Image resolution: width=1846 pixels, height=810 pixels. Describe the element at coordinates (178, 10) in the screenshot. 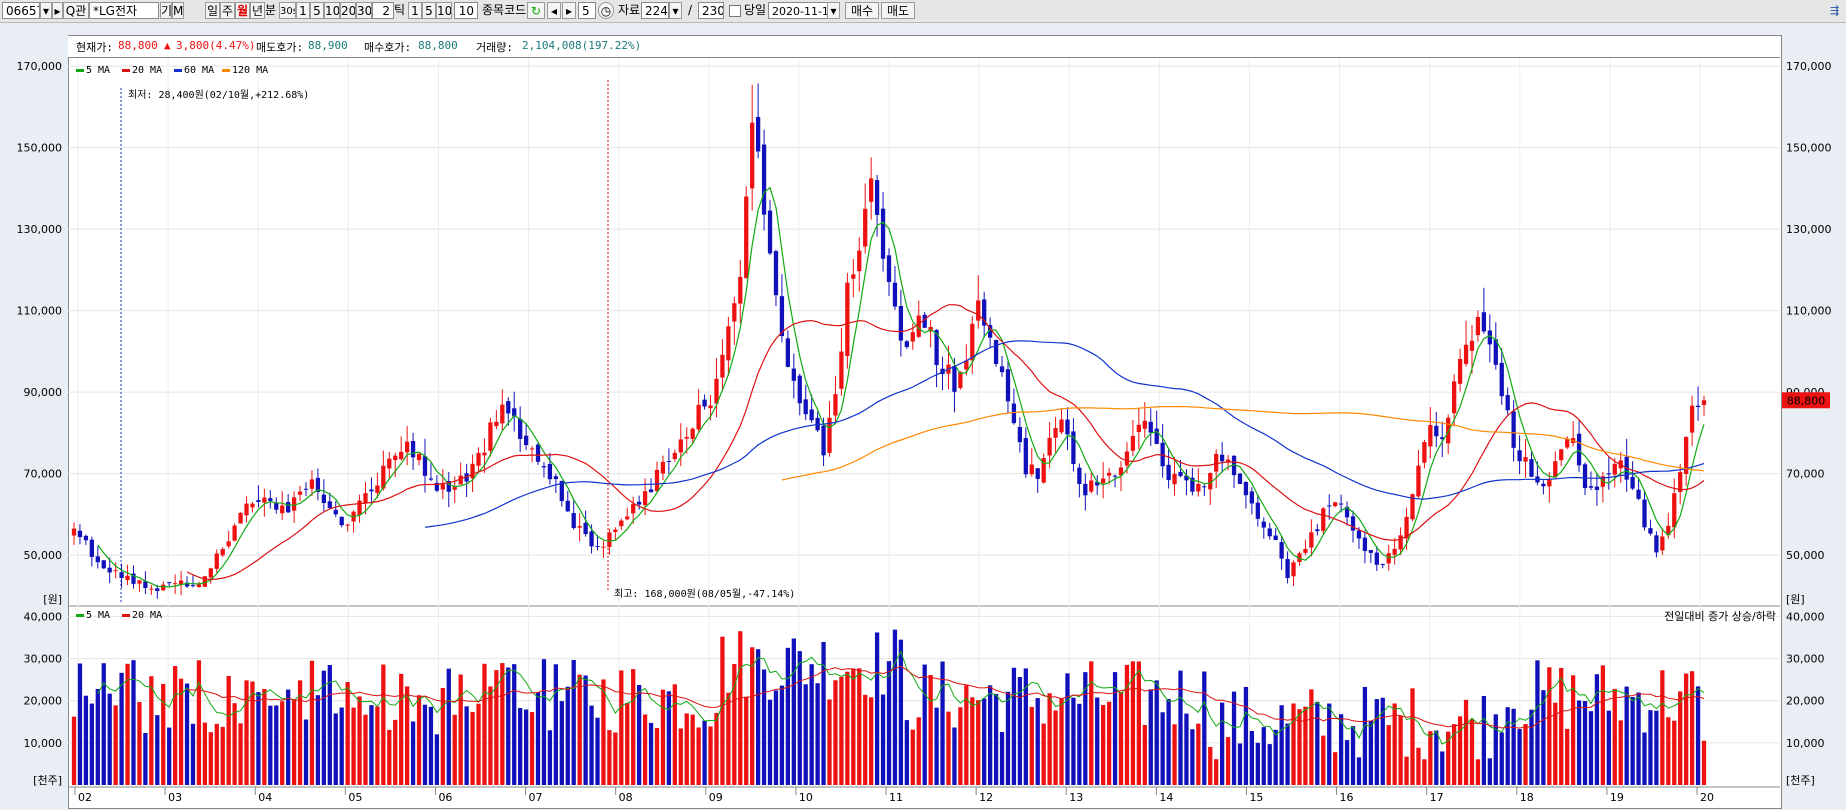

I see `m-button: M` at that location.